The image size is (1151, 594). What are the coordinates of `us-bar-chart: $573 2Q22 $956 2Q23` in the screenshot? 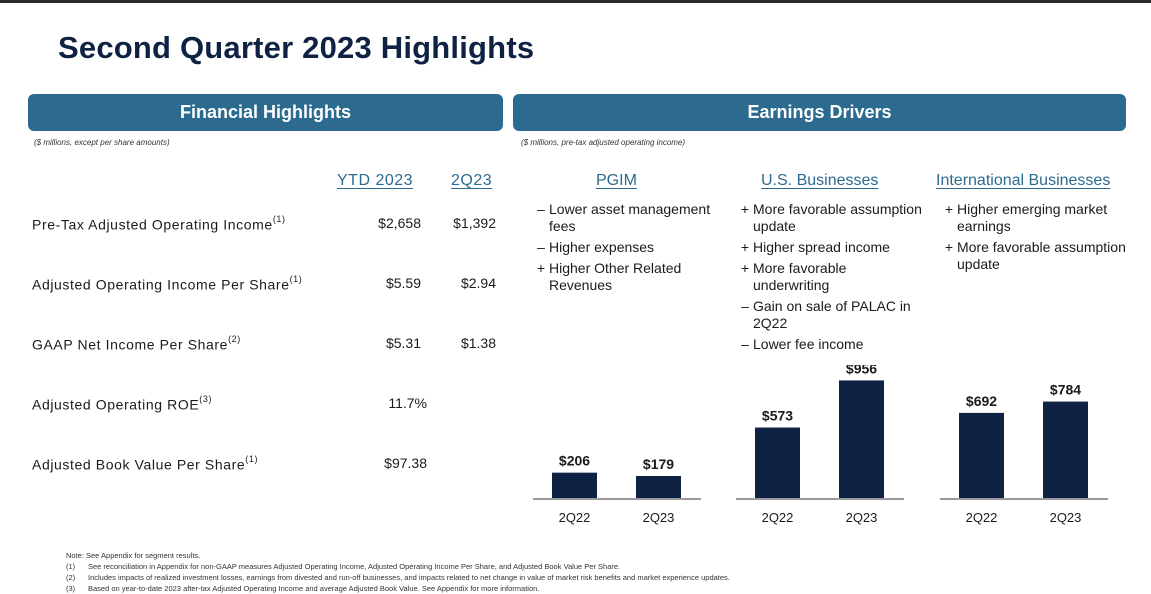 It's located at (820, 445).